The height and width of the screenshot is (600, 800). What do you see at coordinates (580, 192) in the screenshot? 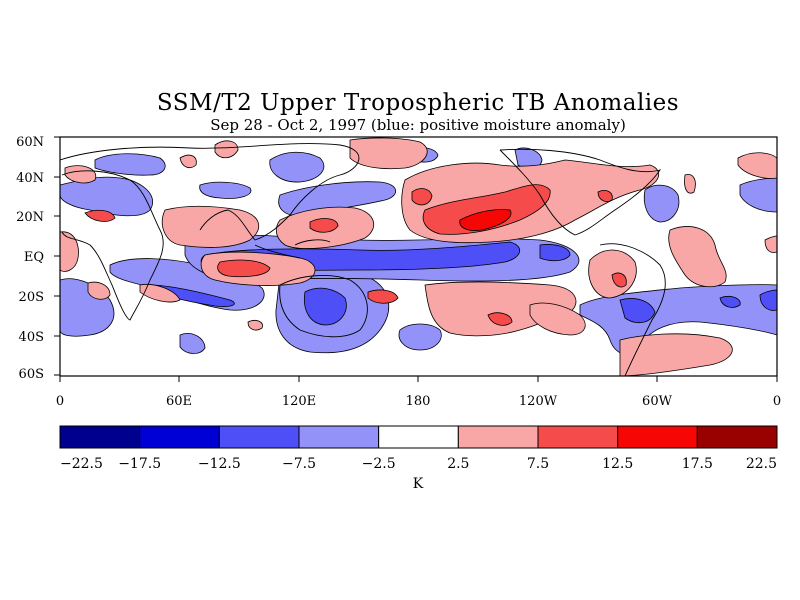
I see `coastline-north-america` at bounding box center [580, 192].